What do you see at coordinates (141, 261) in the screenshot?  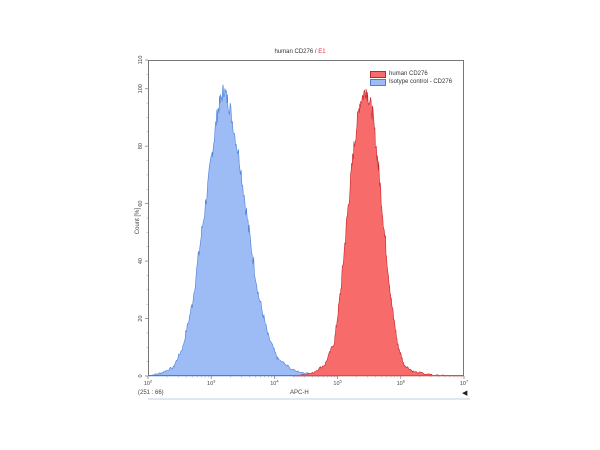 I see `y-tick-label: 40` at bounding box center [141, 261].